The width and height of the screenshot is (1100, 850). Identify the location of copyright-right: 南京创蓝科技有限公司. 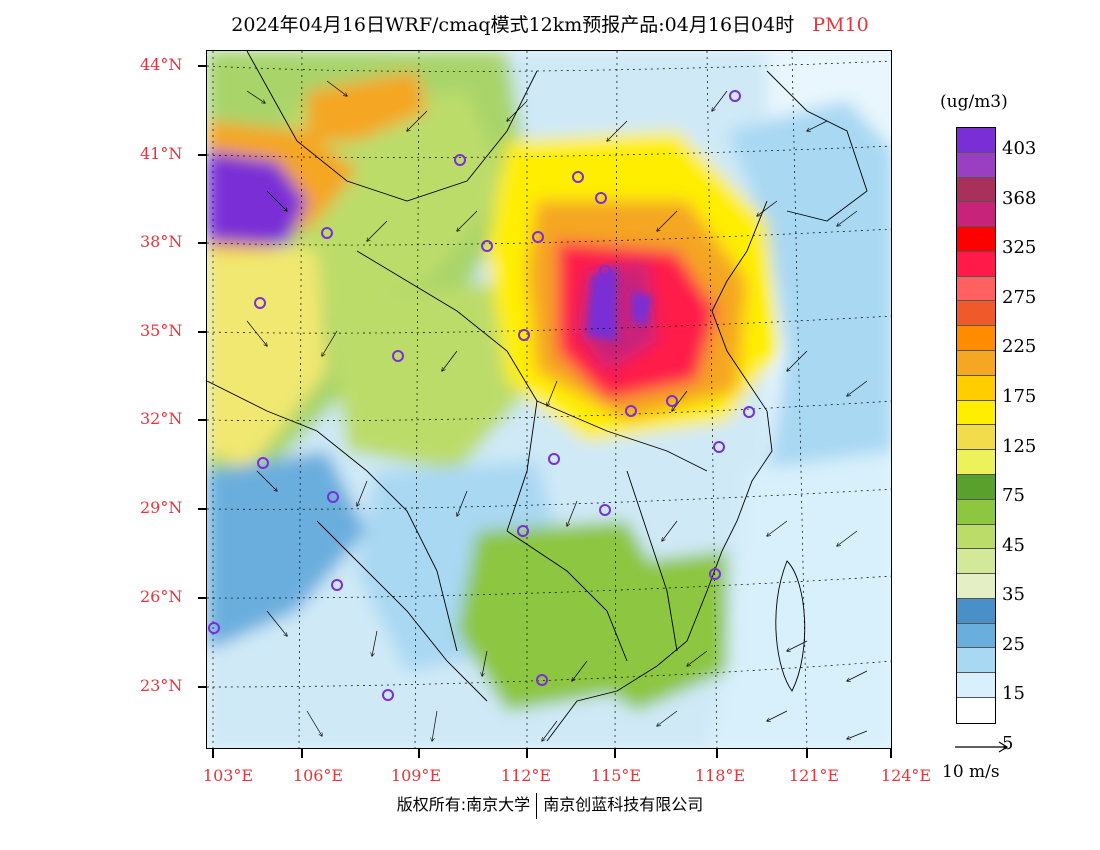
(623, 804).